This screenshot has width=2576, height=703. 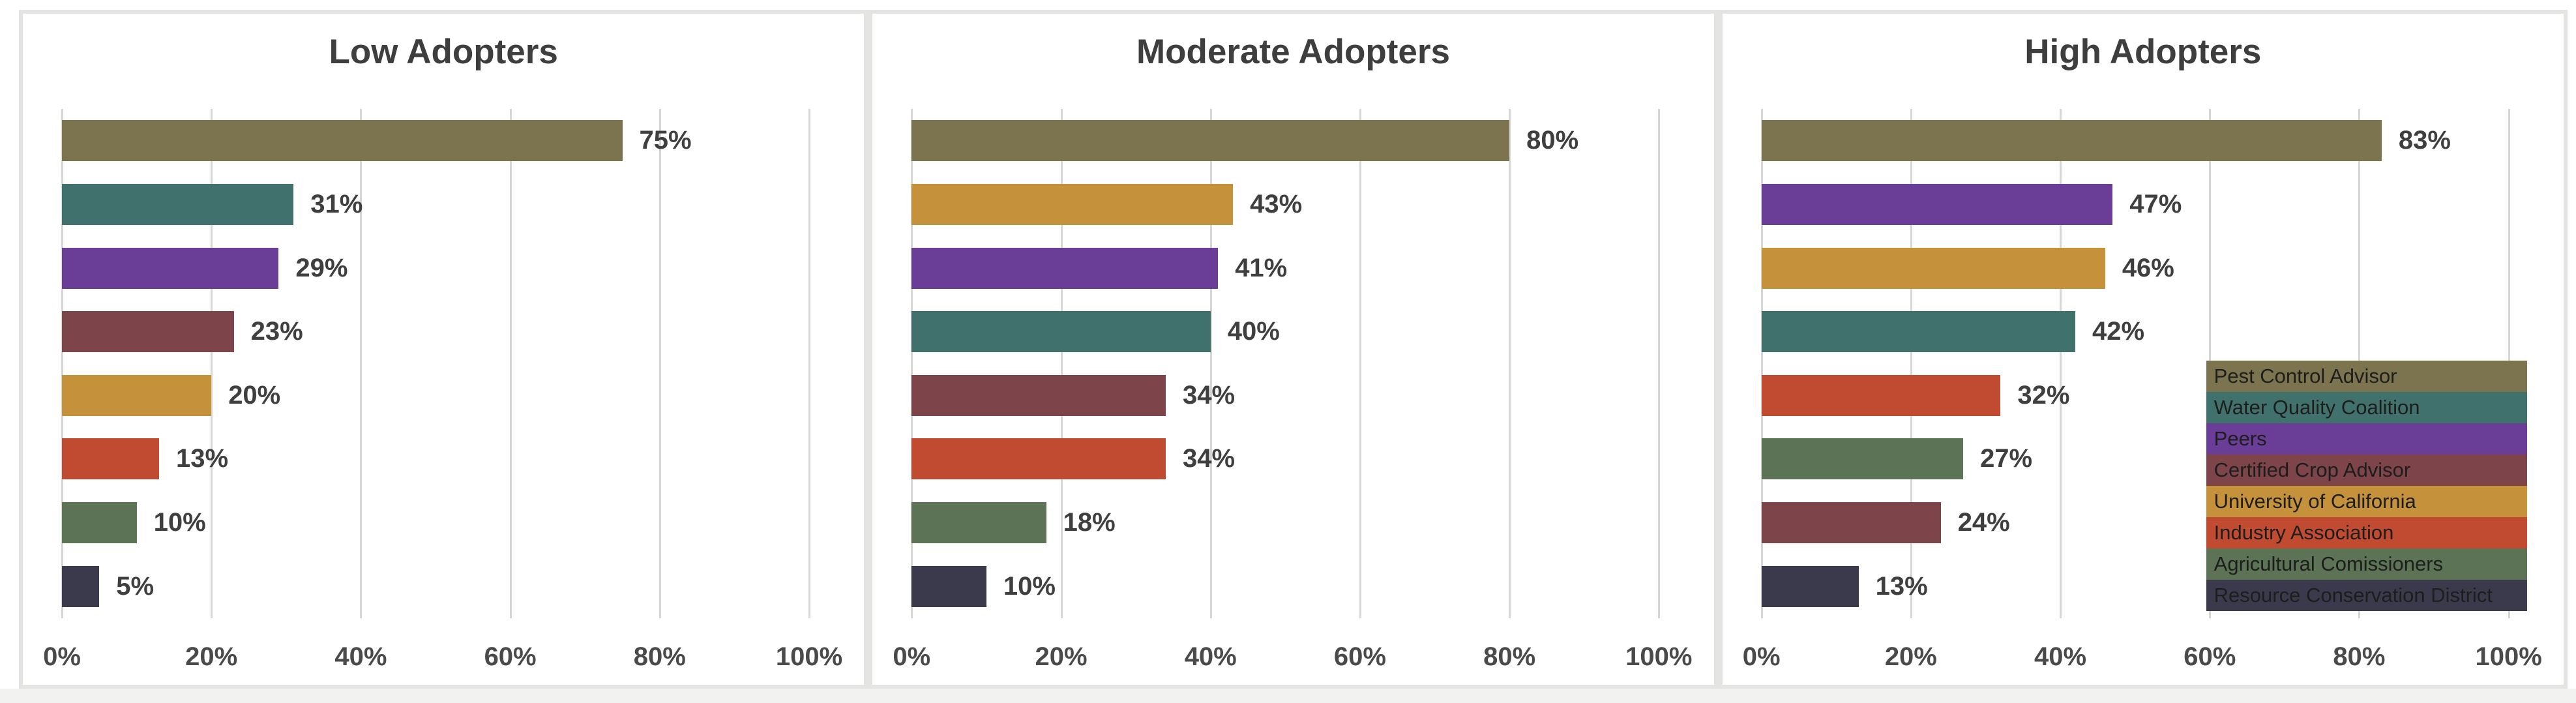 What do you see at coordinates (665, 140) in the screenshot?
I see `bar-value-label: 75%` at bounding box center [665, 140].